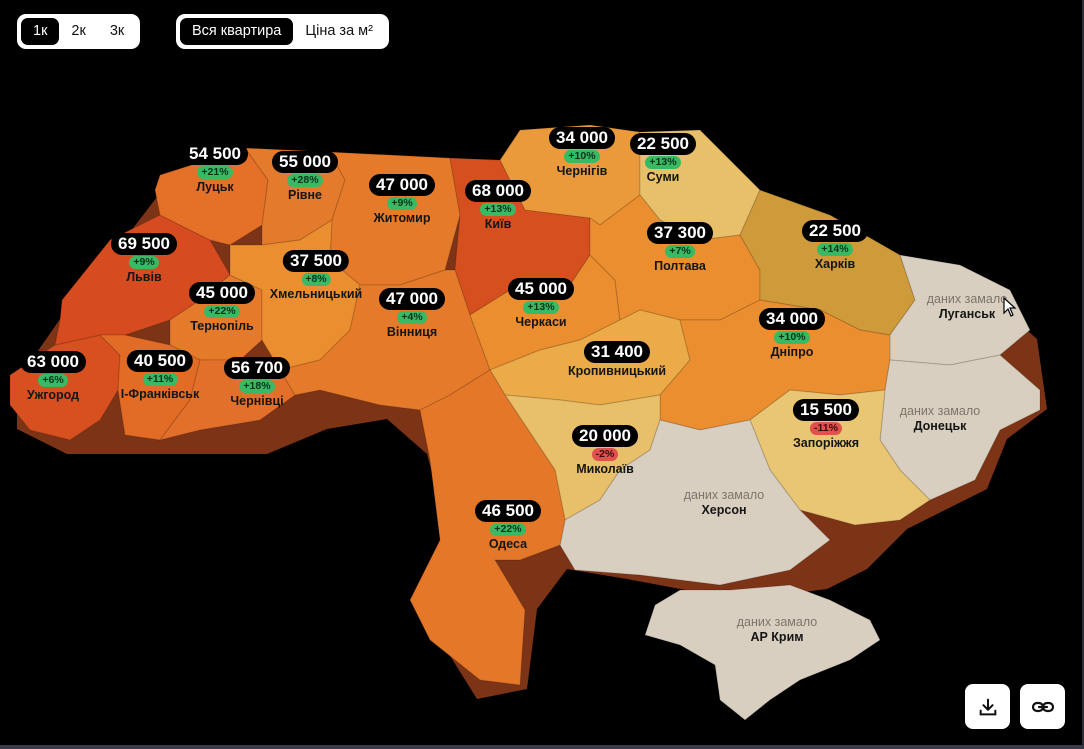 The image size is (1084, 749). Describe the element at coordinates (695, 502) in the screenshot. I see `region-kherson` at that location.